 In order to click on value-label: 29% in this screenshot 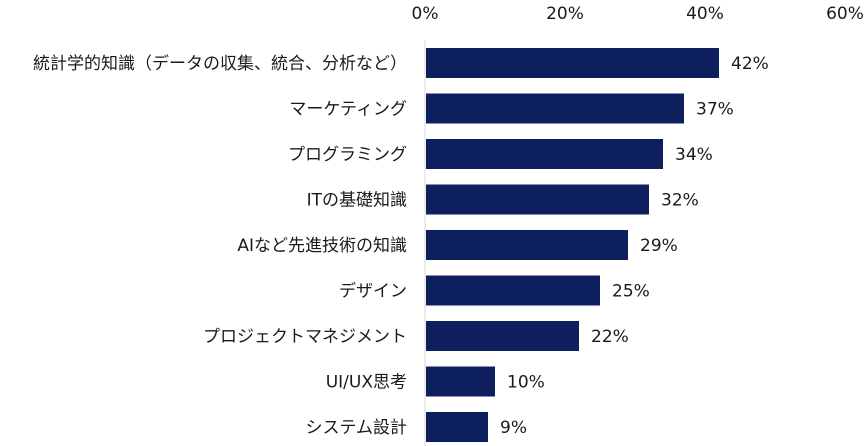, I will do `click(659, 246)`.